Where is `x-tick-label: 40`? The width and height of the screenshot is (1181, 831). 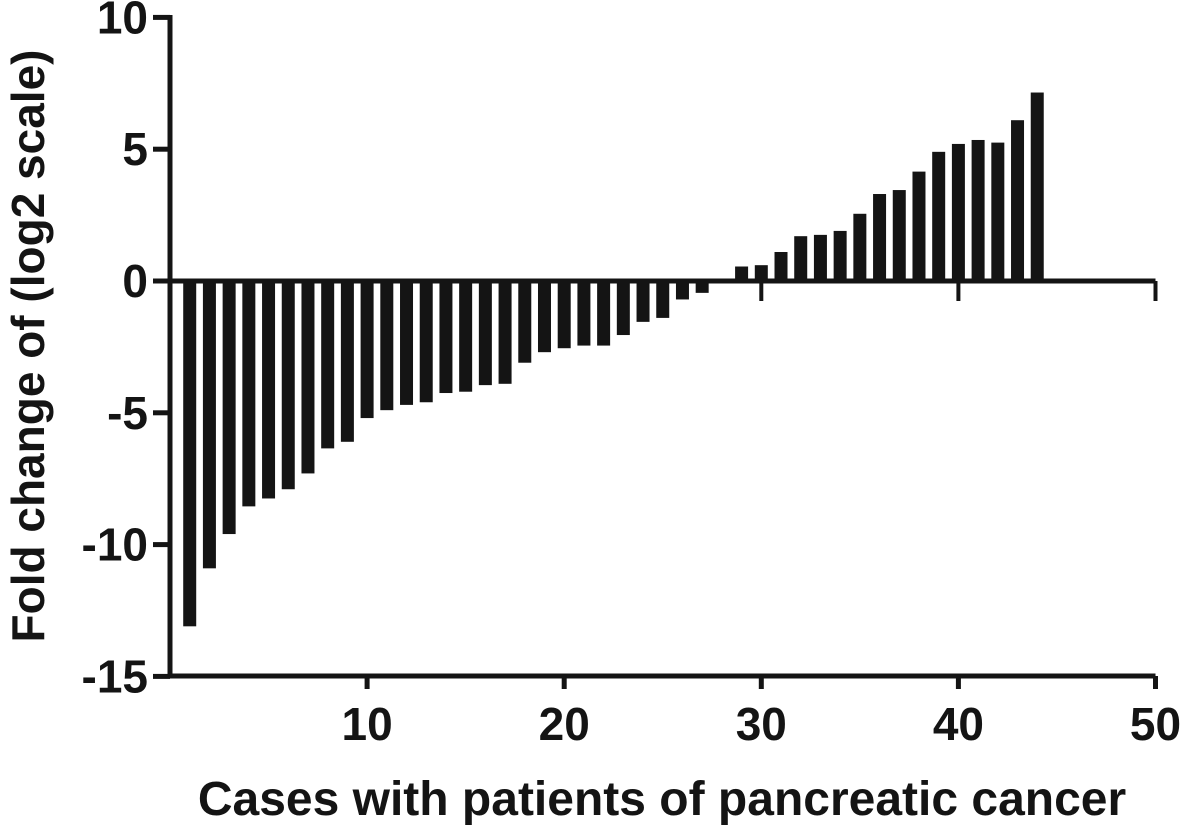 x-tick-label: 40 is located at coordinates (958, 724).